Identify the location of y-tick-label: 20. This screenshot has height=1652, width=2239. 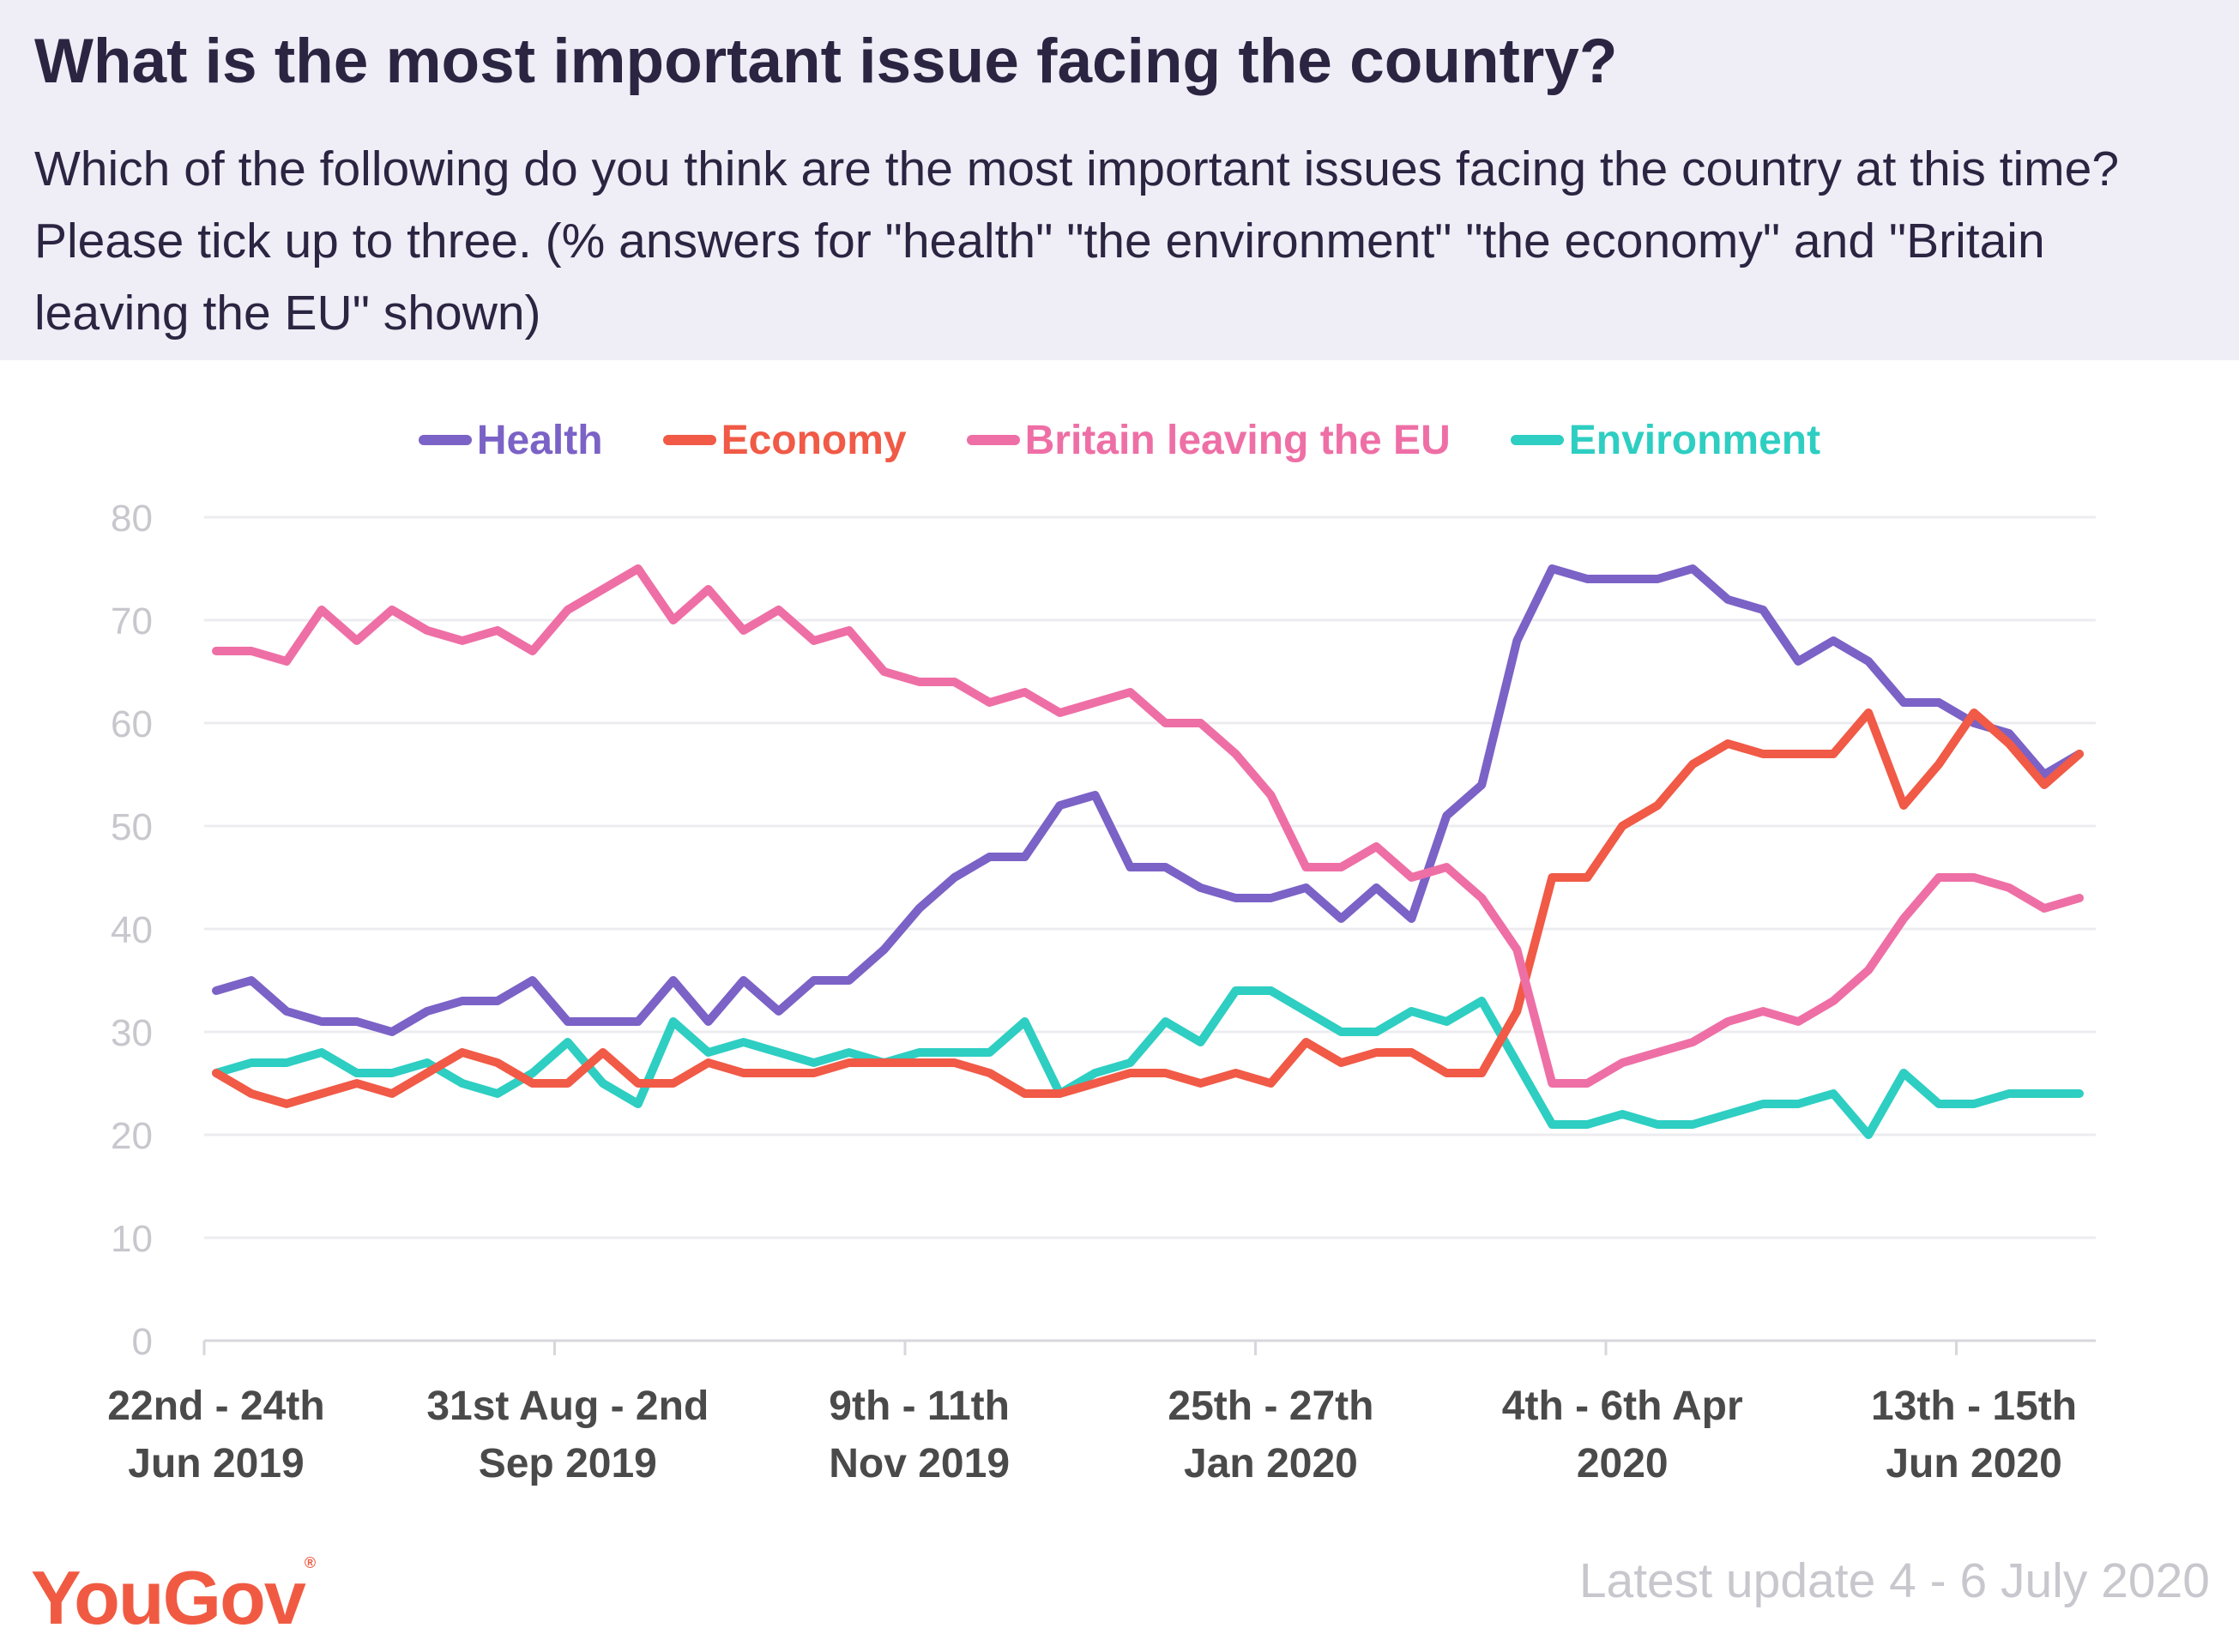
(132, 1136).